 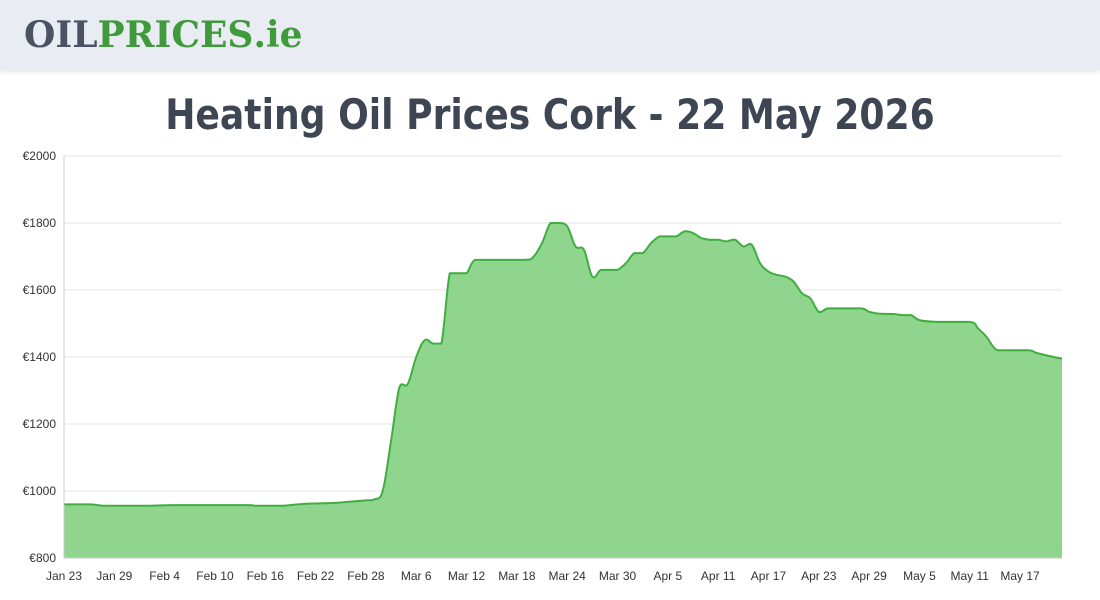 What do you see at coordinates (164, 576) in the screenshot?
I see `x-tick-label: Feb 4` at bounding box center [164, 576].